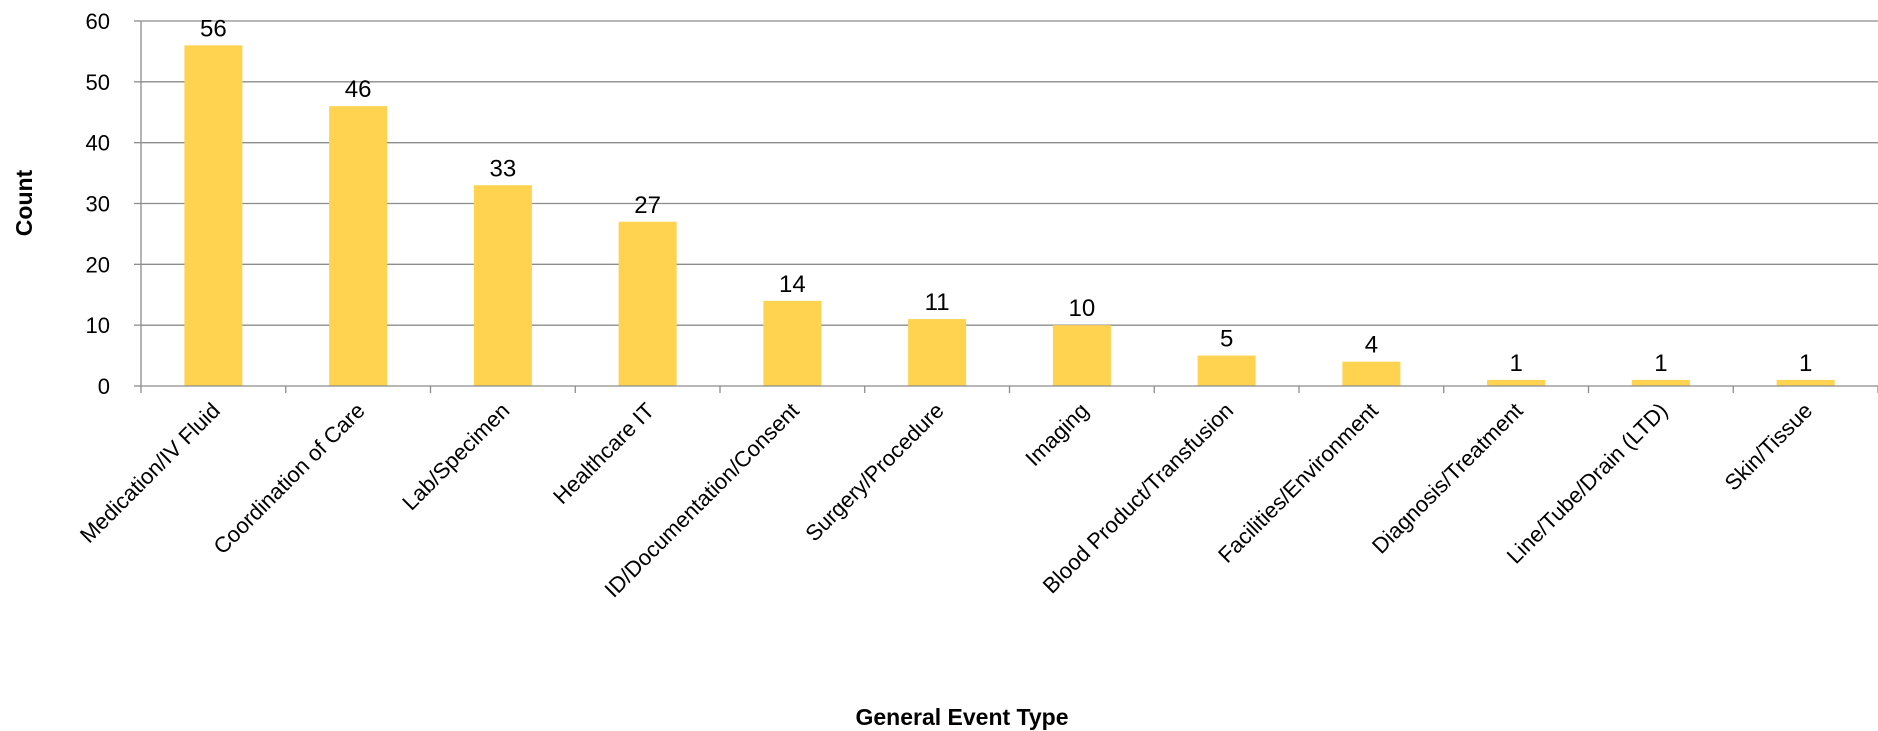 The height and width of the screenshot is (731, 1878). I want to click on x-tick-label: Imaging, so click(1056, 434).